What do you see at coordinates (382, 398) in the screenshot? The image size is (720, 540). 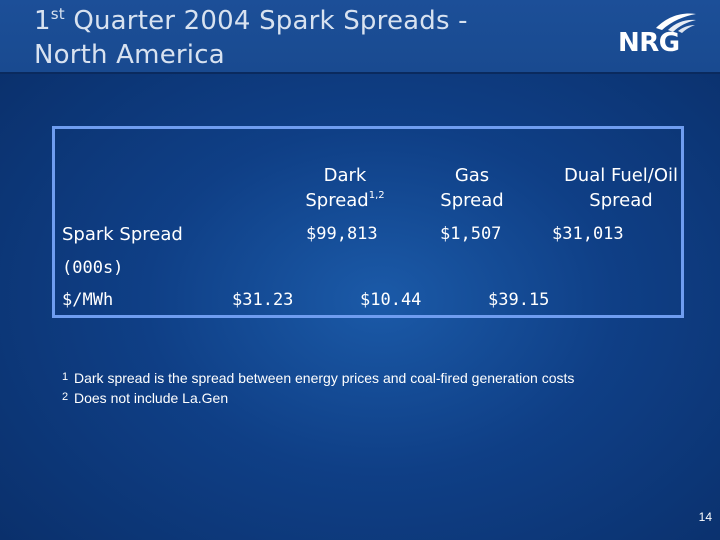 I see `footnote-2: 2 Does not include La.Gen` at bounding box center [382, 398].